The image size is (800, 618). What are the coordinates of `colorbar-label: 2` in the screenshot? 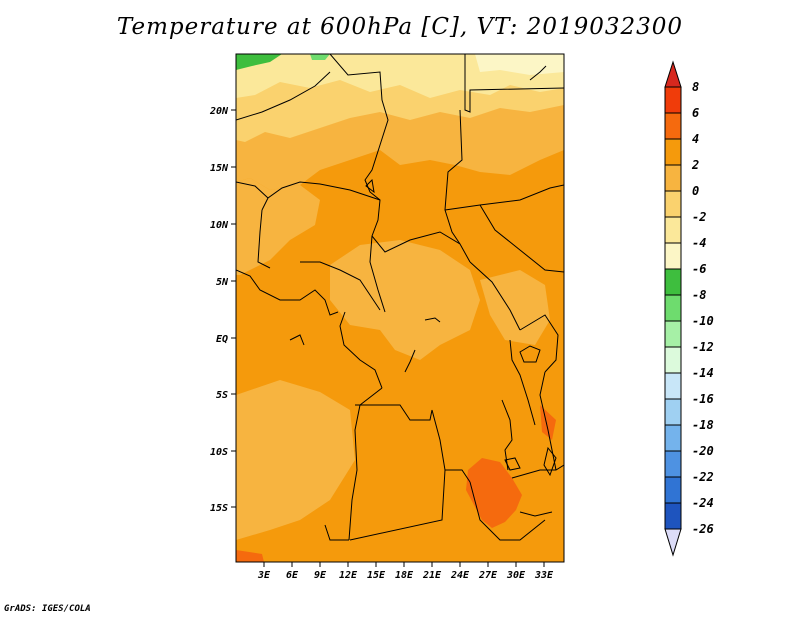 It's located at (695, 165).